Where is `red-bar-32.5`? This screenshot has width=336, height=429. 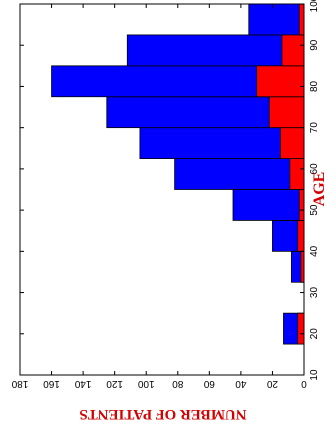 red-bar-32.5 is located at coordinates (302, 266).